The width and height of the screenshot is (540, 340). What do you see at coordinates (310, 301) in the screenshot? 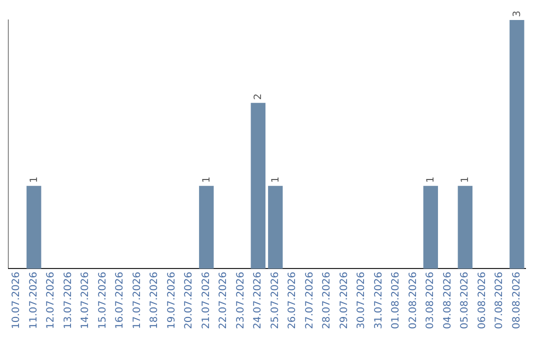
I see `x-tick-label: 27.07.2026` at bounding box center [310, 301].